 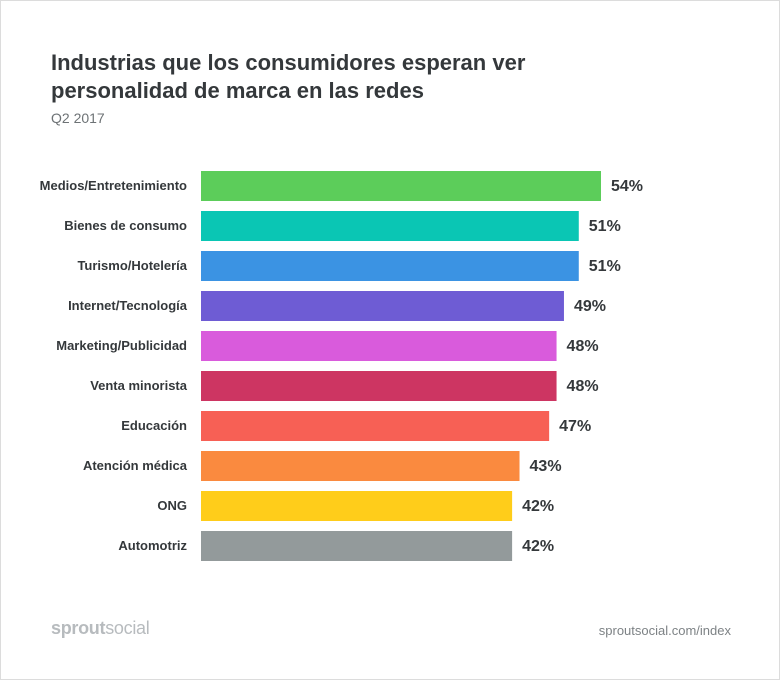 I want to click on category-label: Venta minorista, so click(x=139, y=385).